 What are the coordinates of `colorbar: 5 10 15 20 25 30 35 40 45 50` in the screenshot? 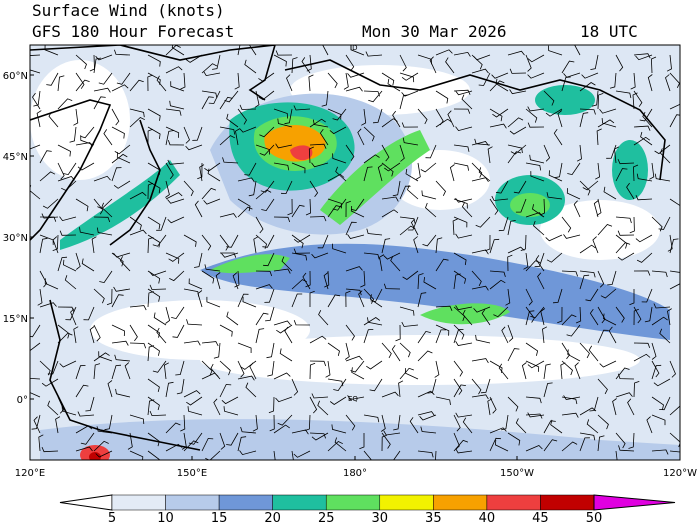 It's located at (367, 510).